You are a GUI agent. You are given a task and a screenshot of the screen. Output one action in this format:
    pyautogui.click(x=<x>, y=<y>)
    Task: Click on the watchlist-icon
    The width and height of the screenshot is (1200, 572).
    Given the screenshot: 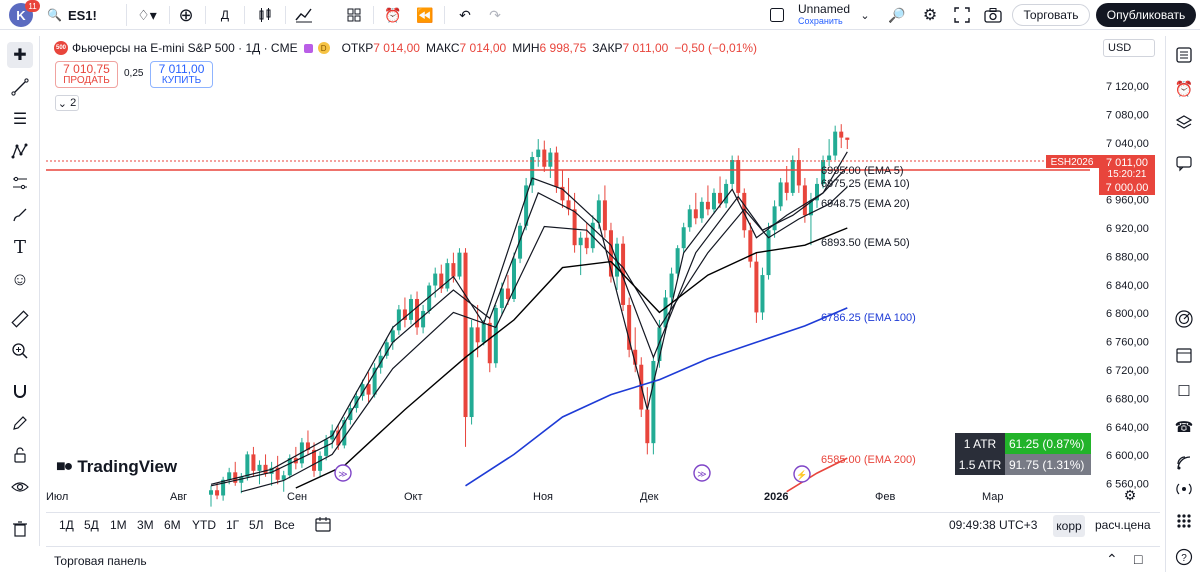 What is the action you would take?
    pyautogui.click(x=1184, y=55)
    